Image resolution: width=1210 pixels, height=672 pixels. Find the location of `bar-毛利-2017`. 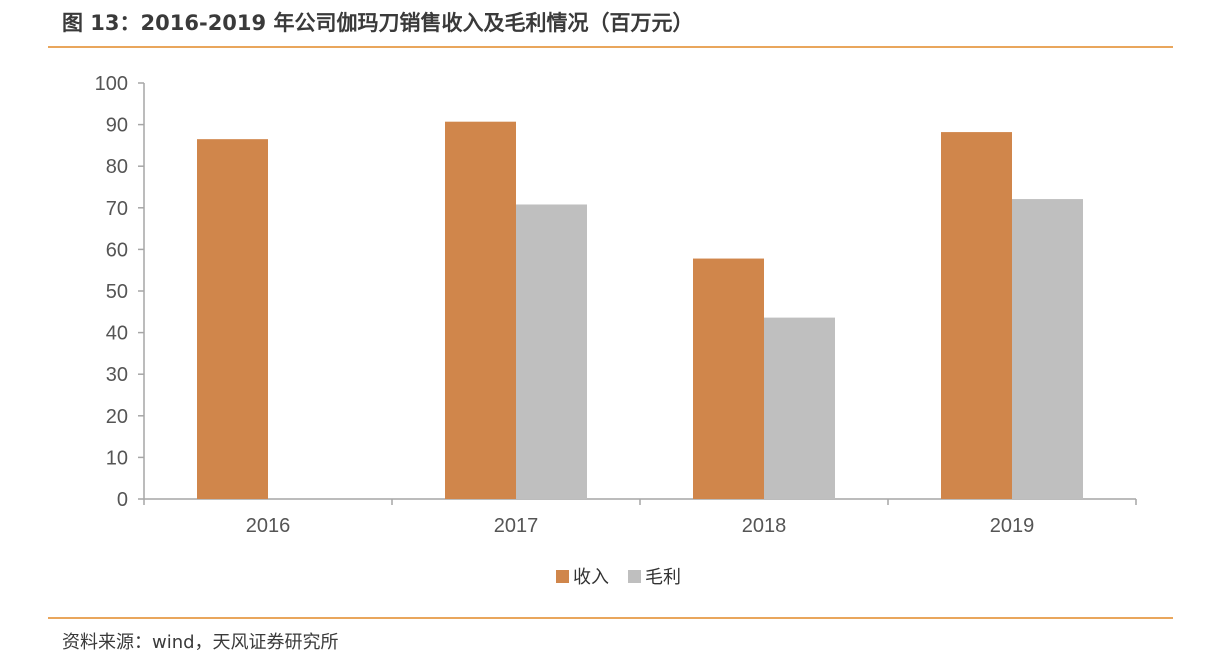

bar-毛利-2017 is located at coordinates (551, 352).